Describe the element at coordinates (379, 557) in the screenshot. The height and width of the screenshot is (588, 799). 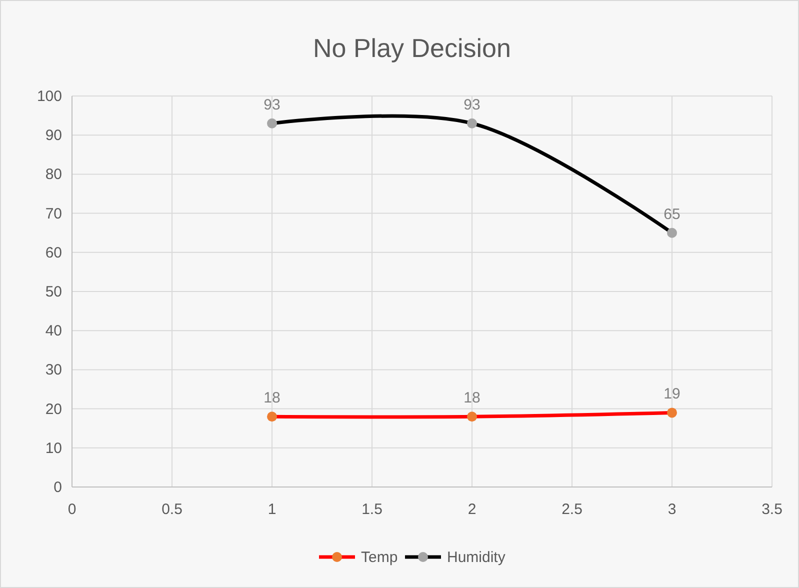
I see `legend-label: Temp` at that location.